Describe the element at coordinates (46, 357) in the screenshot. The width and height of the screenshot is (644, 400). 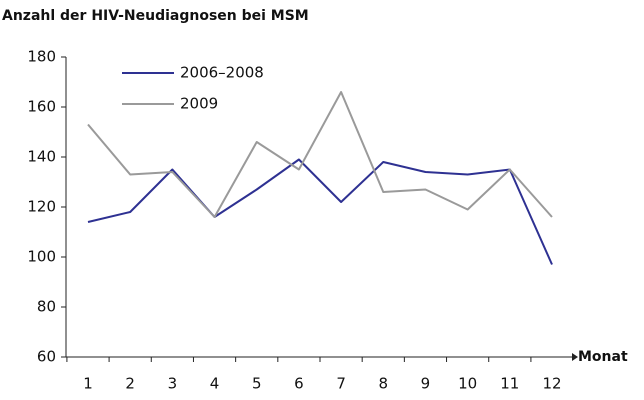
I see `y-tick-label: 60` at that location.